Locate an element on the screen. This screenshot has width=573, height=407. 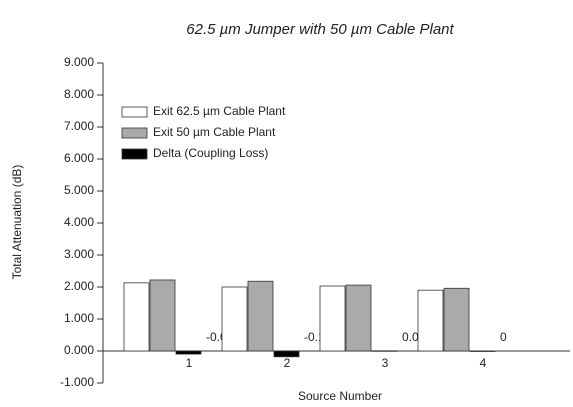
y-tick-label: 3.000 is located at coordinates (79, 254).